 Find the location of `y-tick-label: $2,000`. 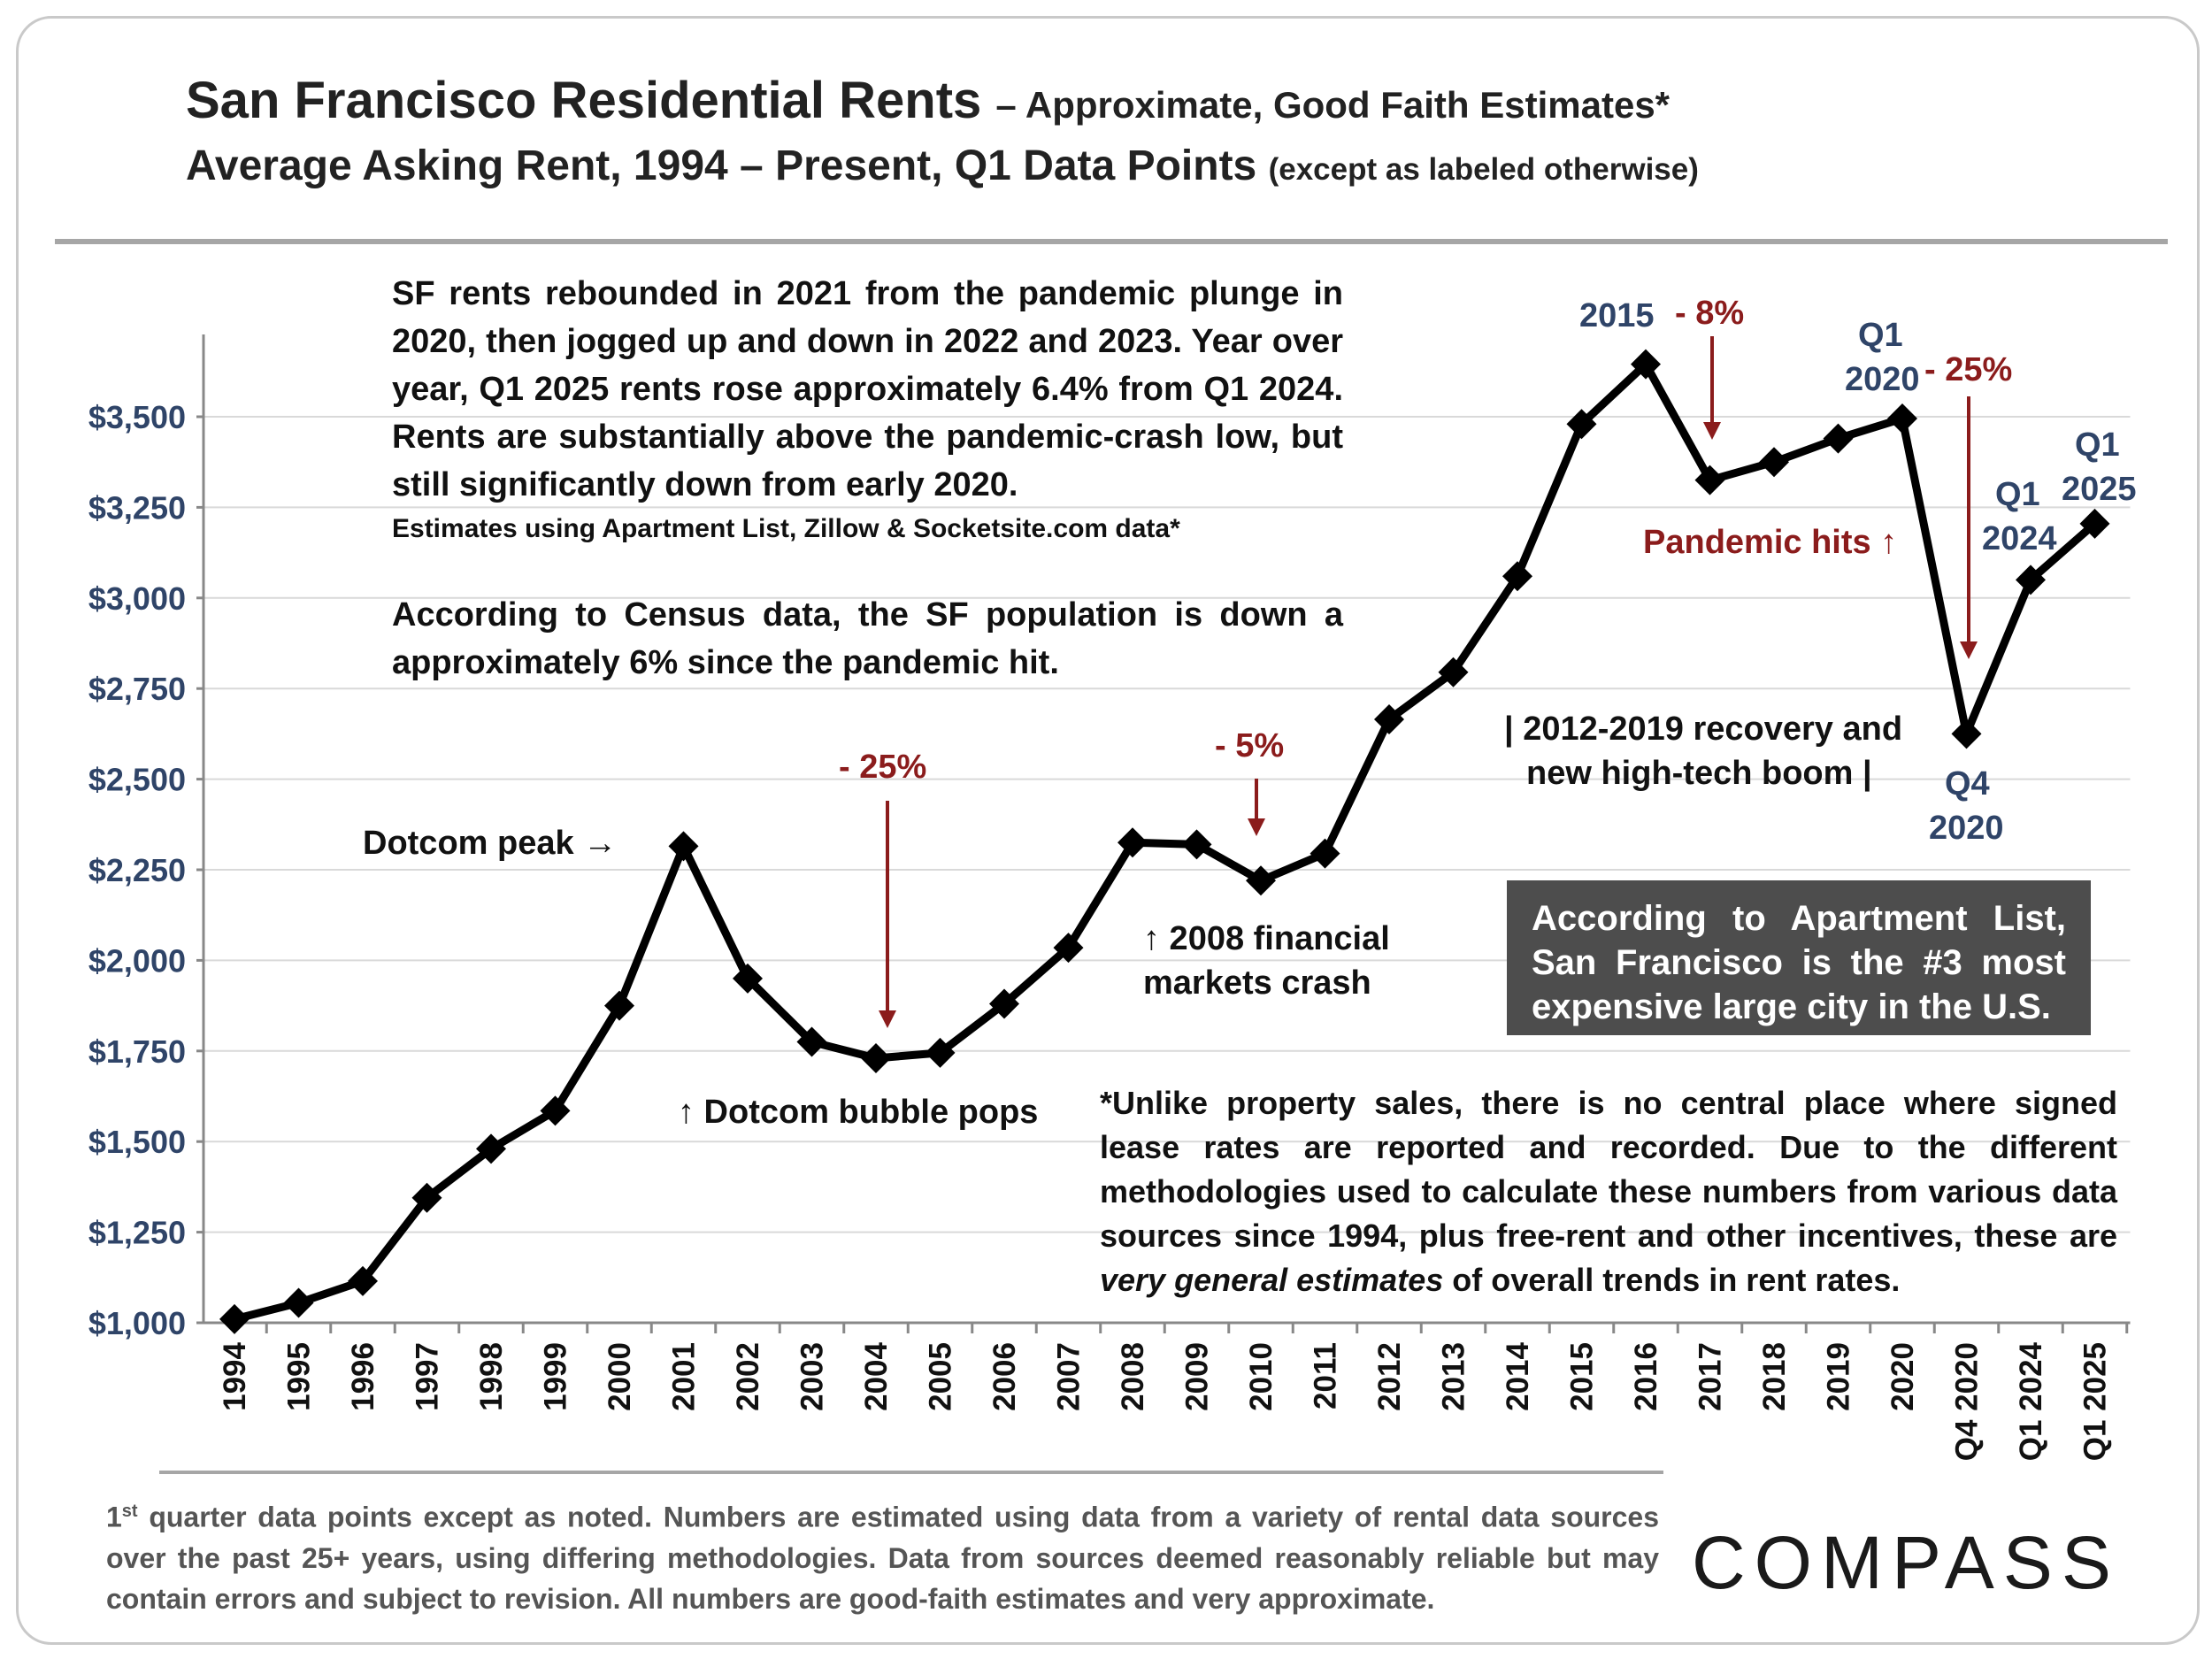

y-tick-label: $2,000 is located at coordinates (137, 961).